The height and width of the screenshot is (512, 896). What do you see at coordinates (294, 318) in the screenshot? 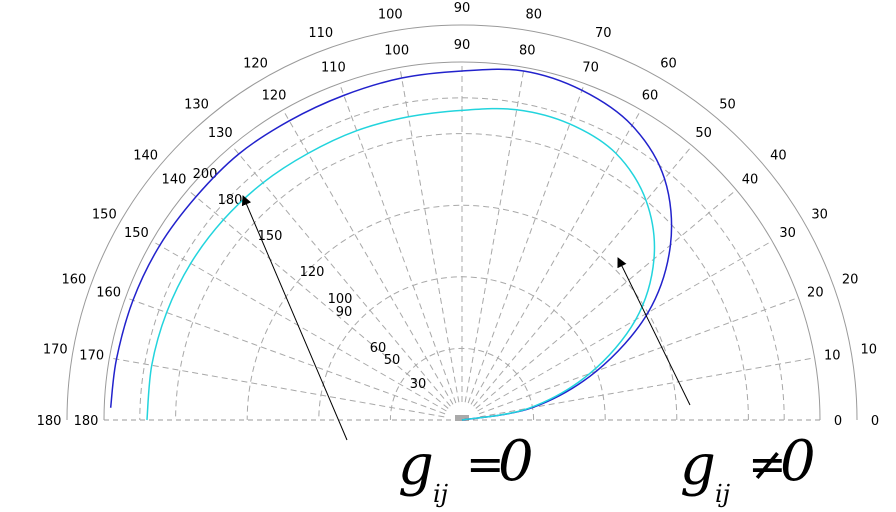
I see `arrow-gij-zero` at bounding box center [294, 318].